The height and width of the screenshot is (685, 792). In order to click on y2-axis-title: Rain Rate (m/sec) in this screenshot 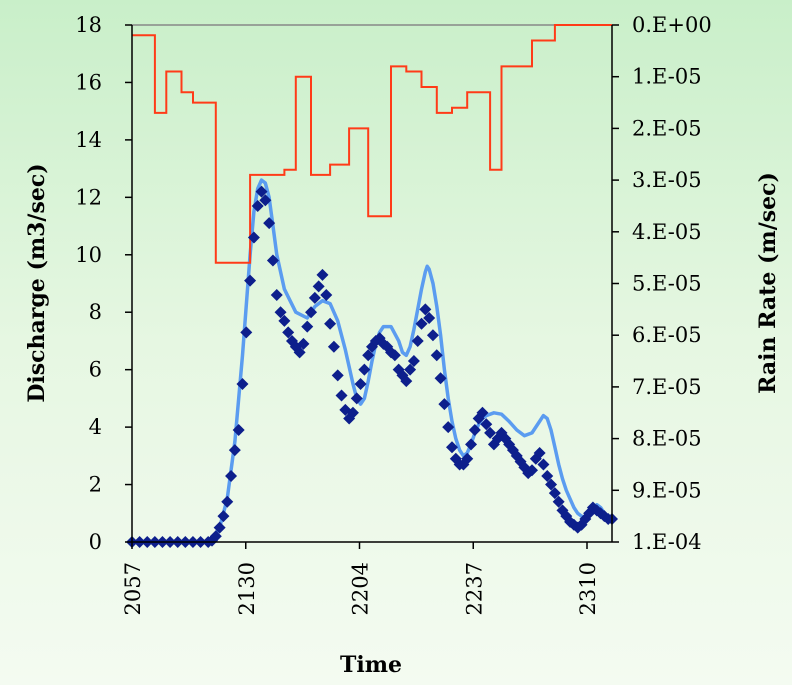, I will do `click(768, 283)`.